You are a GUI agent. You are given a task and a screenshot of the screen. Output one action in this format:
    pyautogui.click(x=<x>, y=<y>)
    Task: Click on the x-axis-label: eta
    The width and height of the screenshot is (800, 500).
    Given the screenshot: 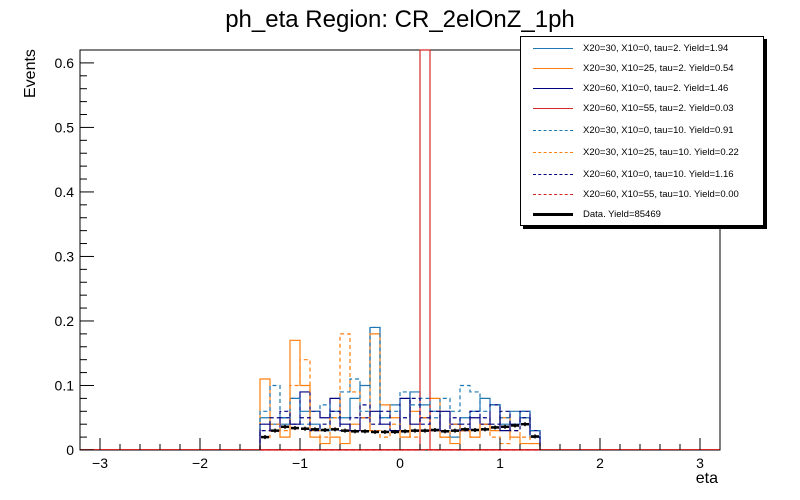 What is the action you would take?
    pyautogui.click(x=706, y=478)
    